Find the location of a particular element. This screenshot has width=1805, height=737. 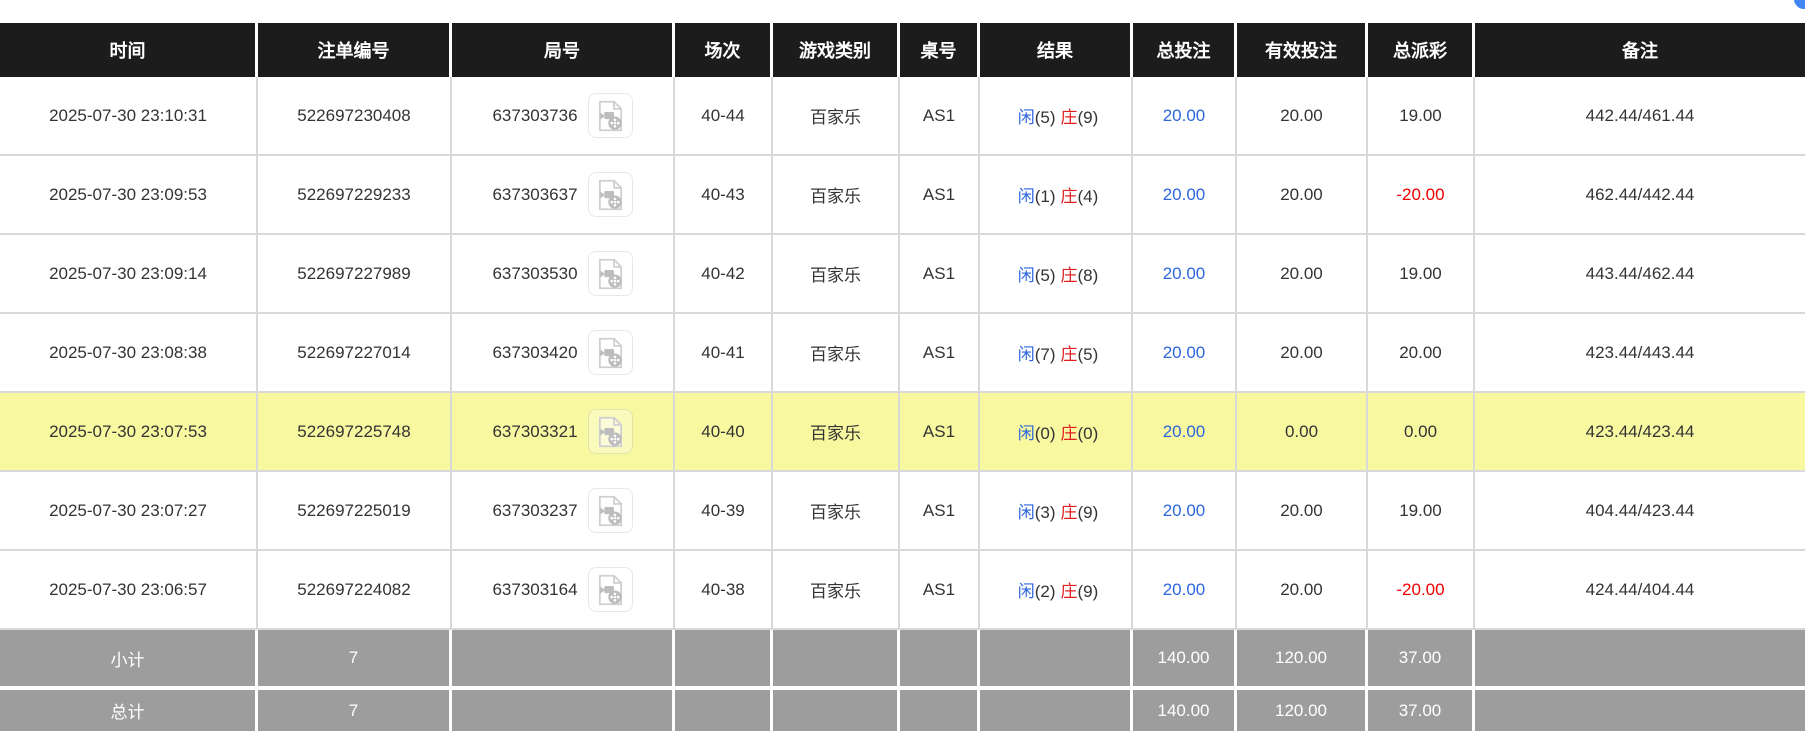

result-cell: 闲(2) 庄(9) is located at coordinates (1056, 590).